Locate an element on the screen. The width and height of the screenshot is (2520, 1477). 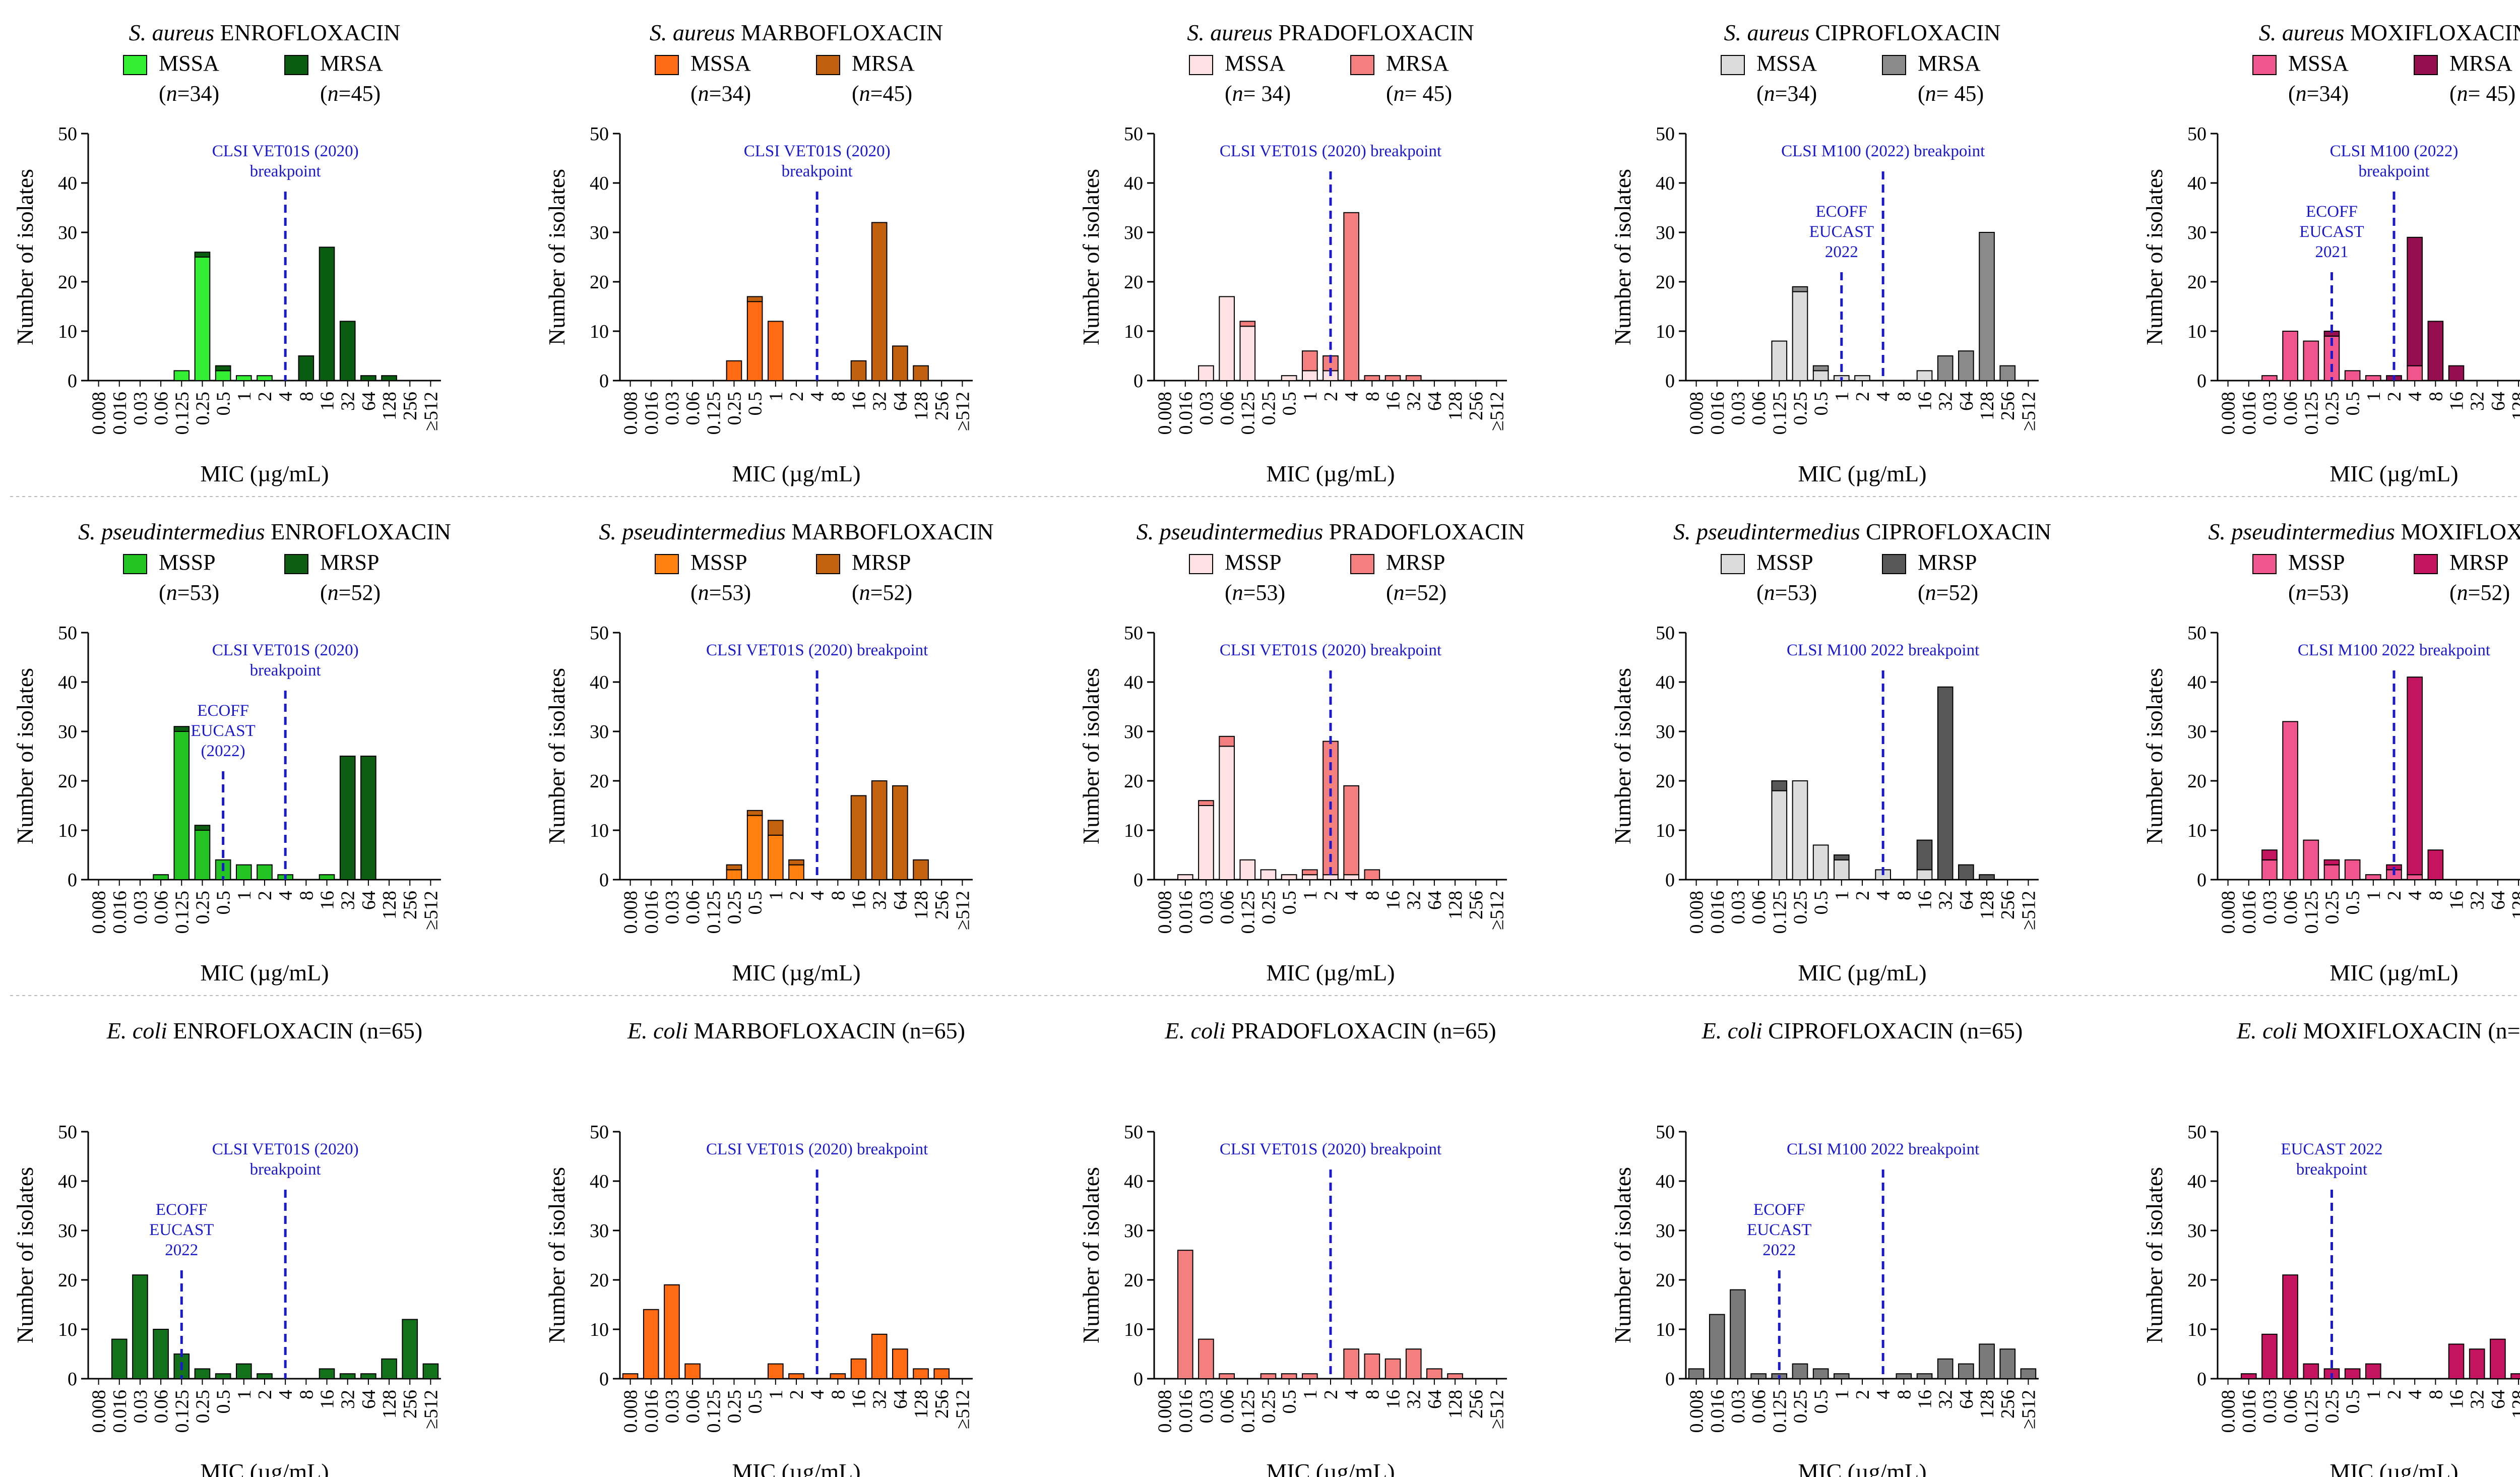
breakpoint-label: CLSI M100 2022 breakpoint is located at coordinates (1883, 1149).